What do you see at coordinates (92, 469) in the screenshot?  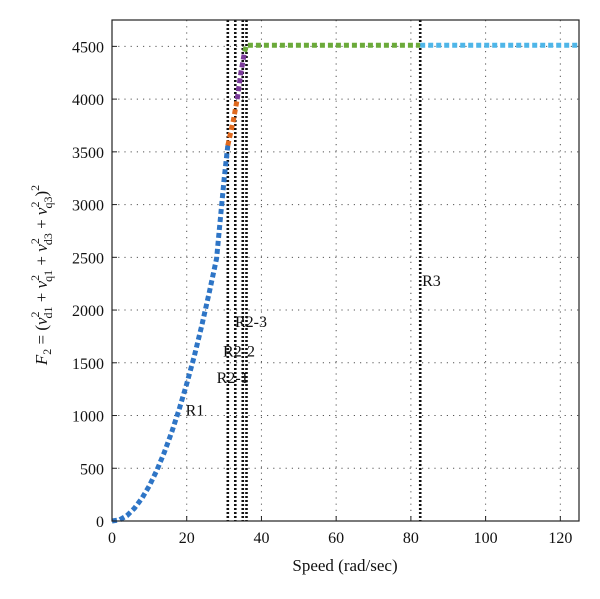 I see `y-tick-label: 500` at bounding box center [92, 469].